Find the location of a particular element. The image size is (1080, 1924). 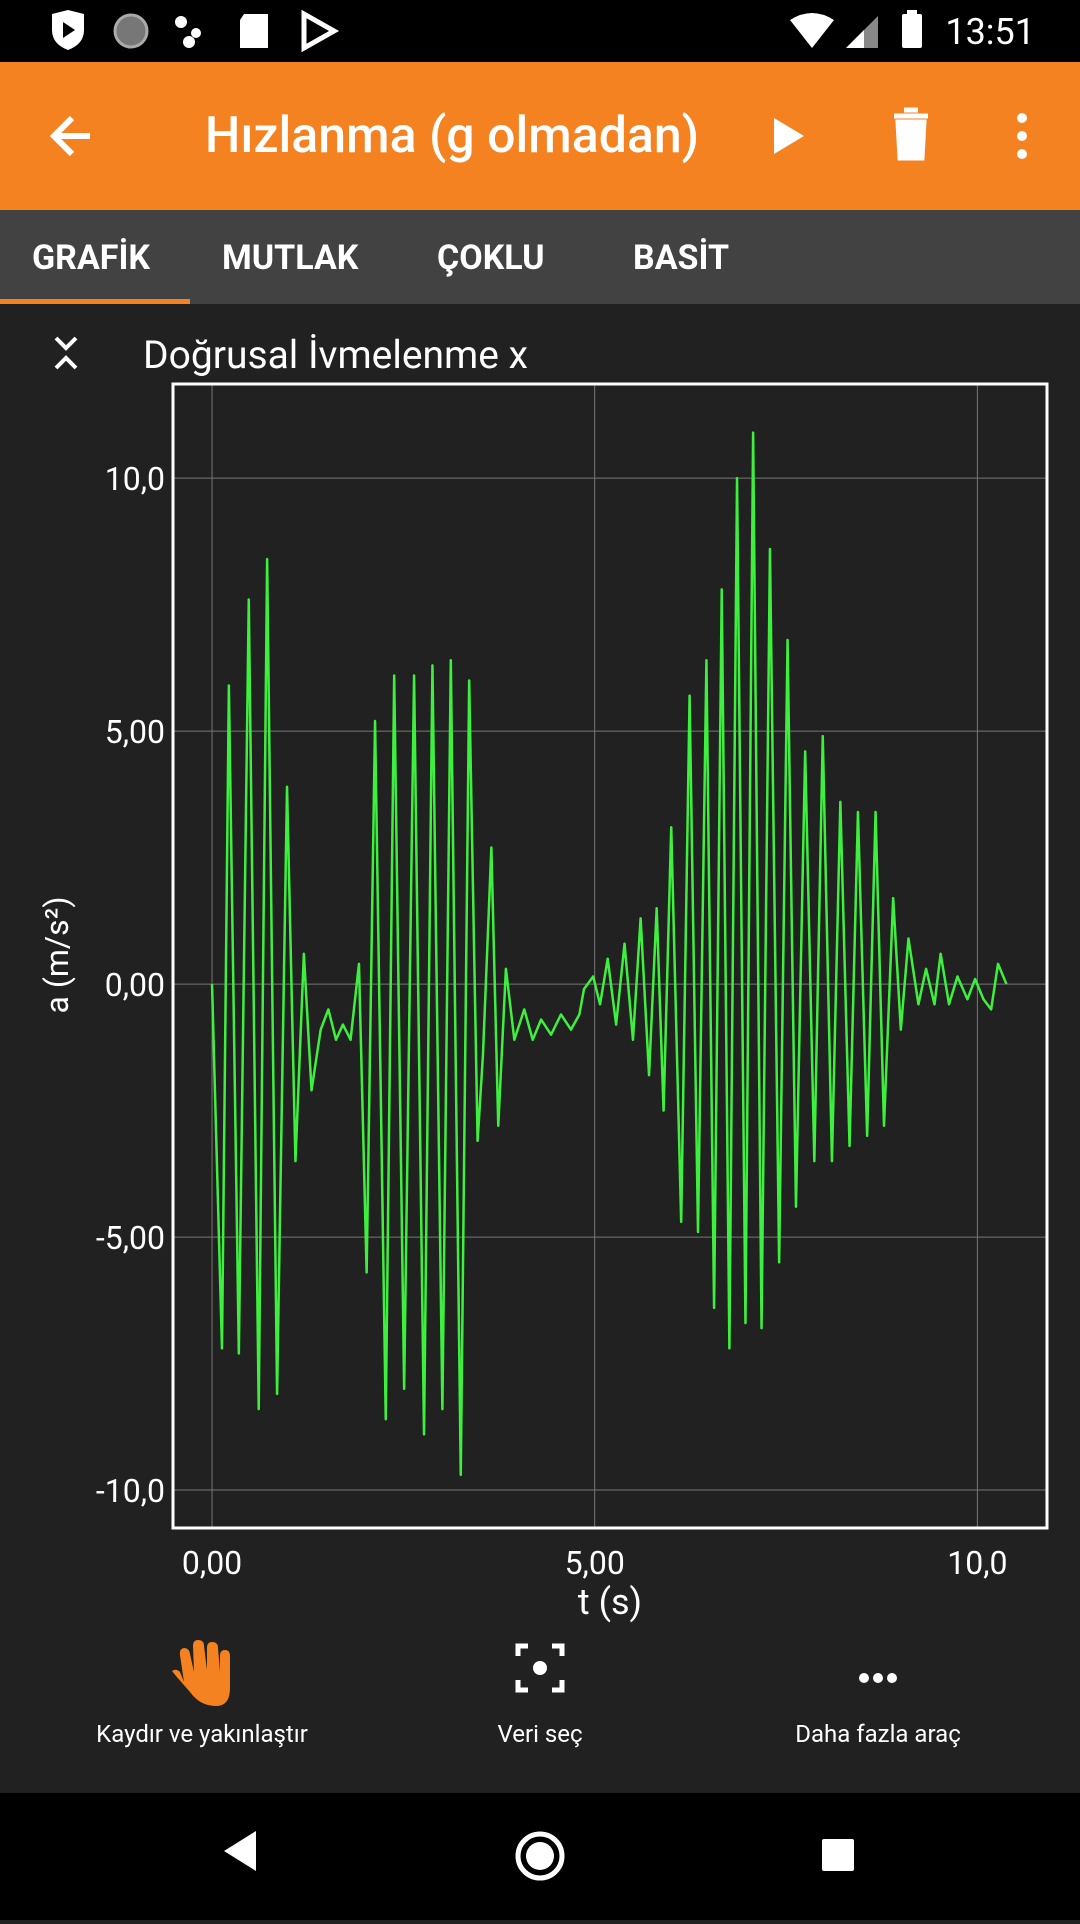

y-tick-label: 10,0 is located at coordinates (135, 479).